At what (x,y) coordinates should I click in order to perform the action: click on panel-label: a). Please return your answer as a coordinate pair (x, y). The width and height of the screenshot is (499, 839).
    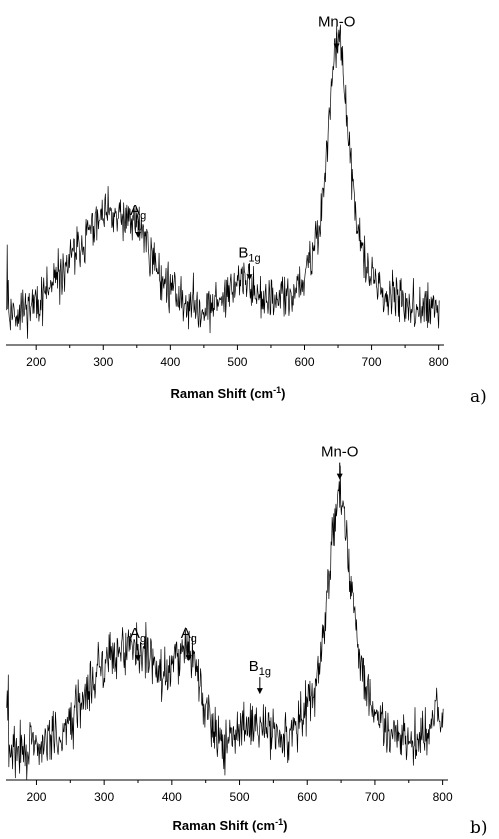
    Looking at the image, I should click on (478, 397).